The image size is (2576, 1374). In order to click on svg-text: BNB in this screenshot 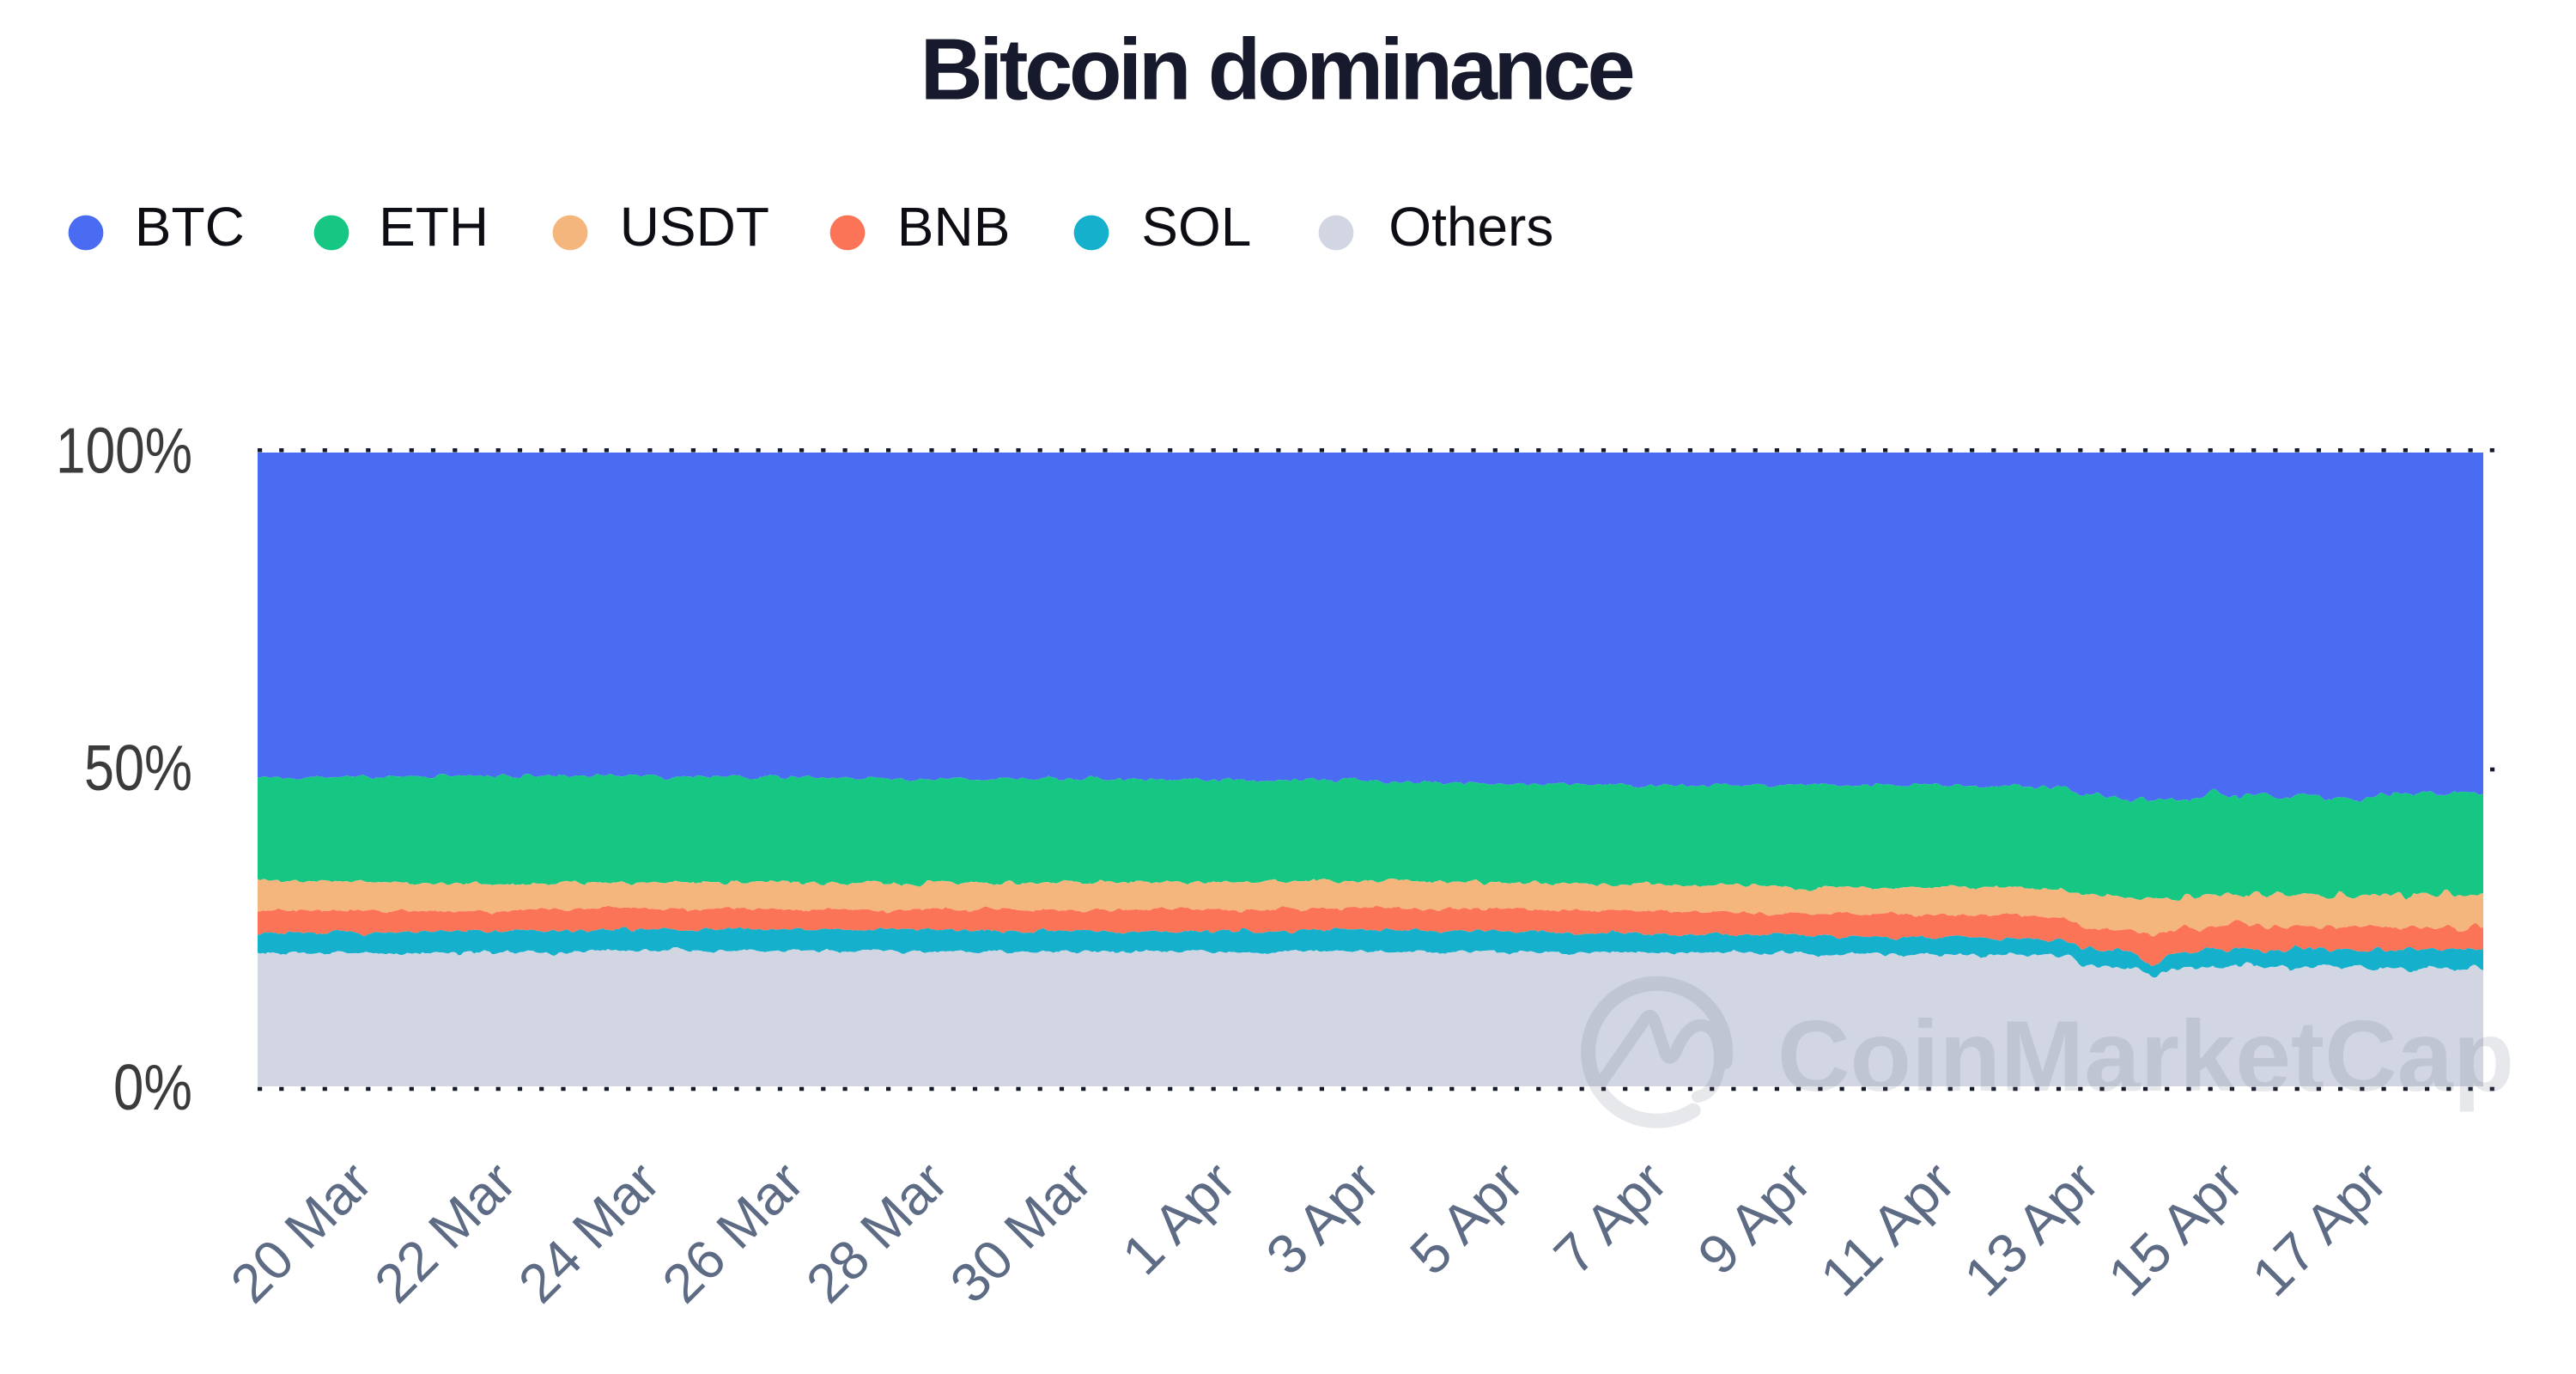, I will do `click(954, 227)`.